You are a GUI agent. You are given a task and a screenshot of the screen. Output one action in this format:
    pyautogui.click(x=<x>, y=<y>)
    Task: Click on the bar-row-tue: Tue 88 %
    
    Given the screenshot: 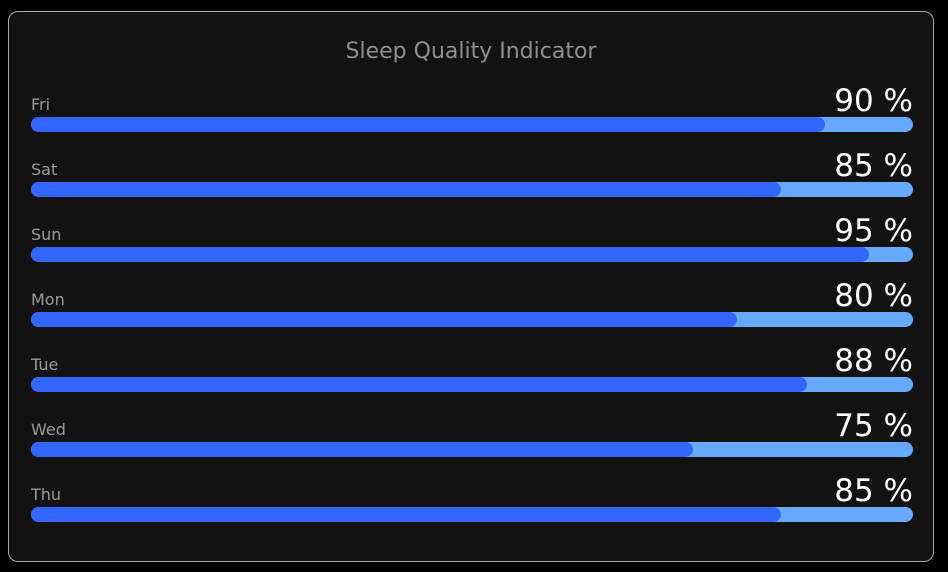 What is the action you would take?
    pyautogui.click(x=472, y=373)
    